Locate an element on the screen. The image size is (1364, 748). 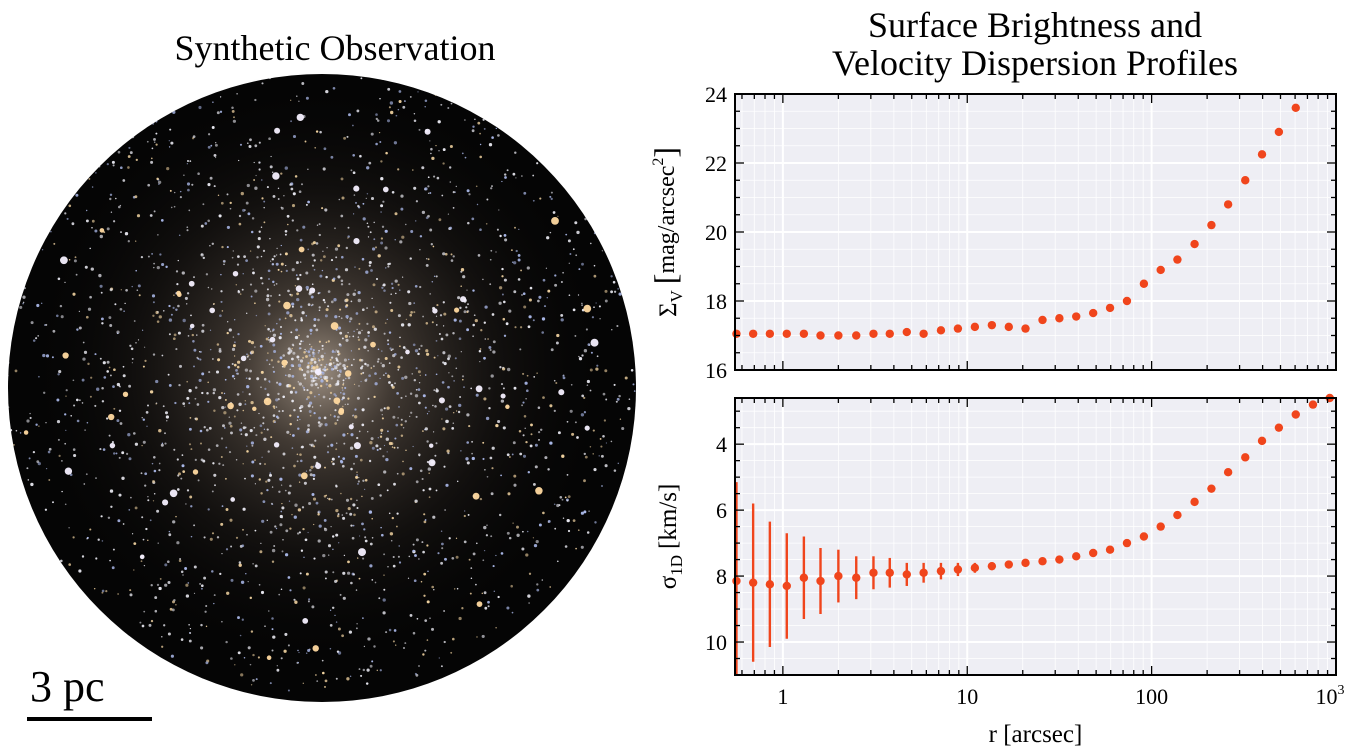
x-tick-label: 1 is located at coordinates (782, 696).